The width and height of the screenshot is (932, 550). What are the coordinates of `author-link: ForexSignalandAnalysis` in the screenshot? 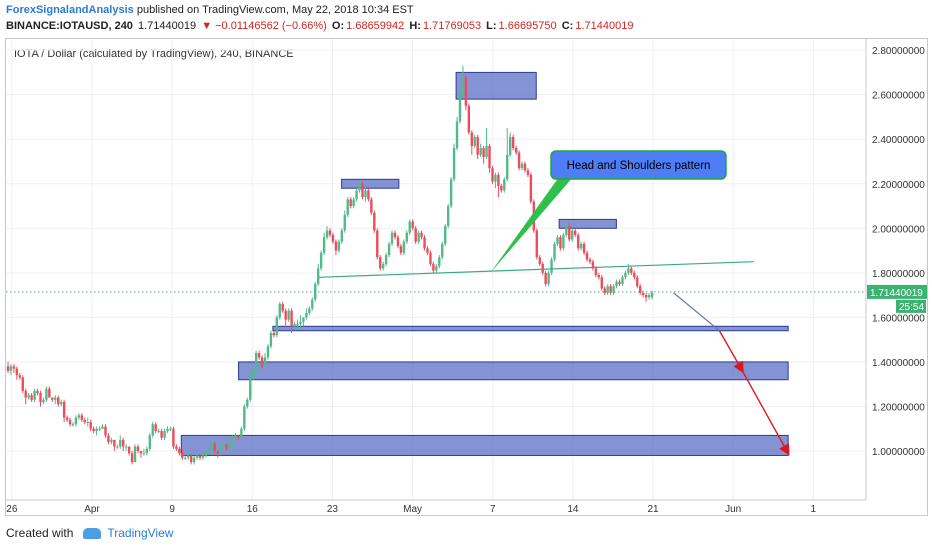 It's located at (70, 10).